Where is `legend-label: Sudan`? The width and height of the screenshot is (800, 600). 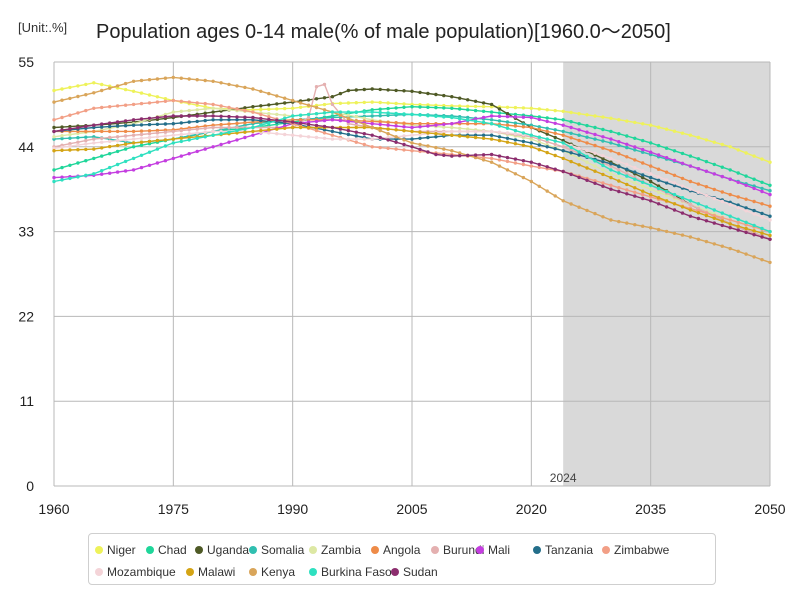 legend-label: Sudan is located at coordinates (420, 572).